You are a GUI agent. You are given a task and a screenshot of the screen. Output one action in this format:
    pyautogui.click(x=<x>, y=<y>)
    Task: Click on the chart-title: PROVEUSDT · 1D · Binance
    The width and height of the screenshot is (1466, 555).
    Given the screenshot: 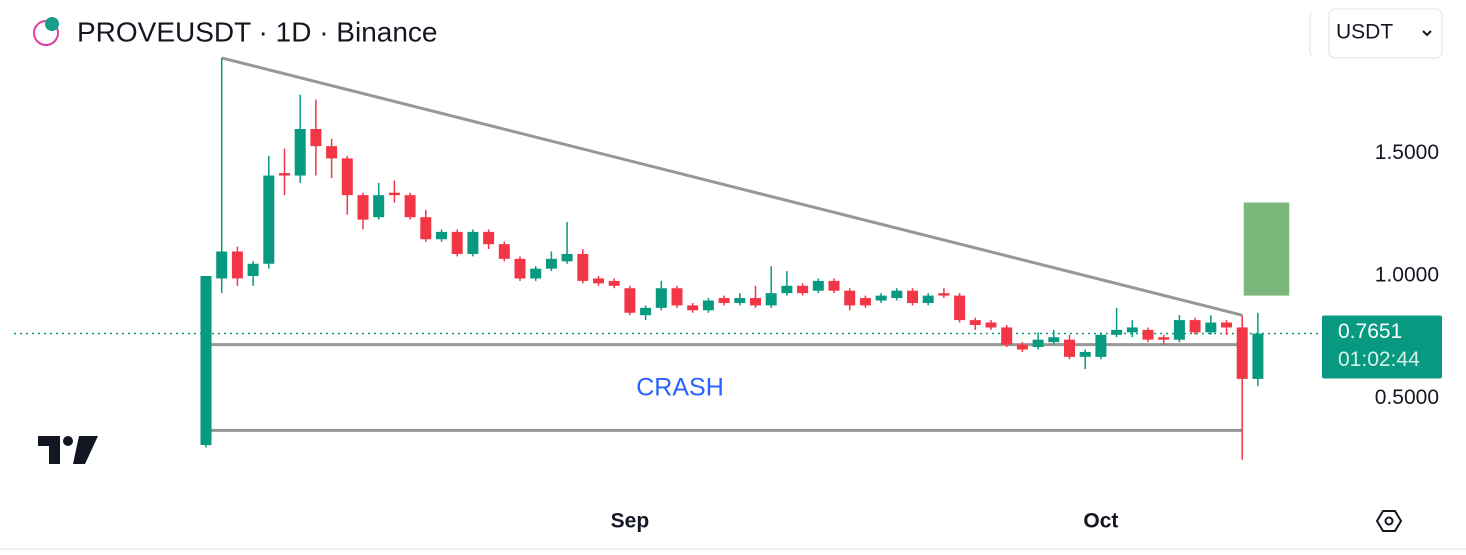 What is the action you would take?
    pyautogui.click(x=257, y=31)
    